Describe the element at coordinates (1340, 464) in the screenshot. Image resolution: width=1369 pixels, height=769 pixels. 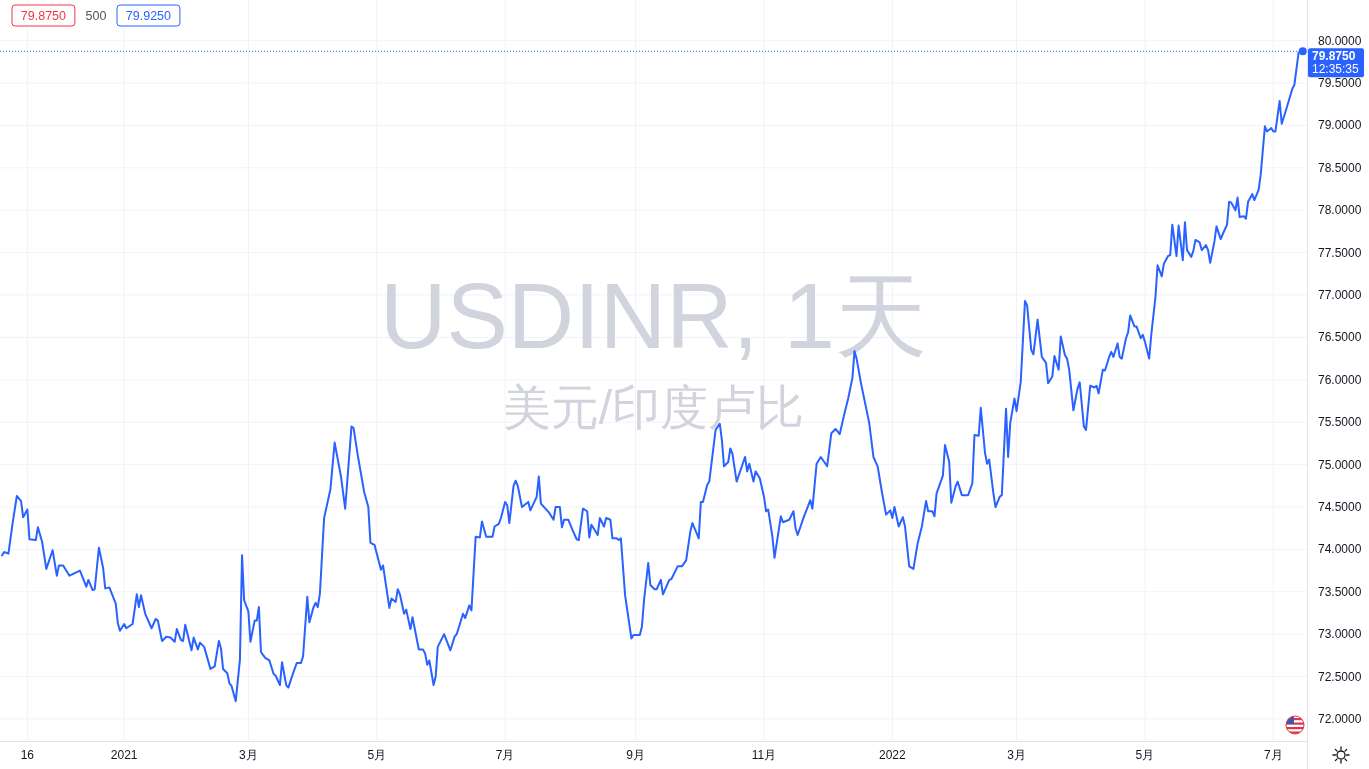
I see `y-tick-label: 75.0000` at that location.